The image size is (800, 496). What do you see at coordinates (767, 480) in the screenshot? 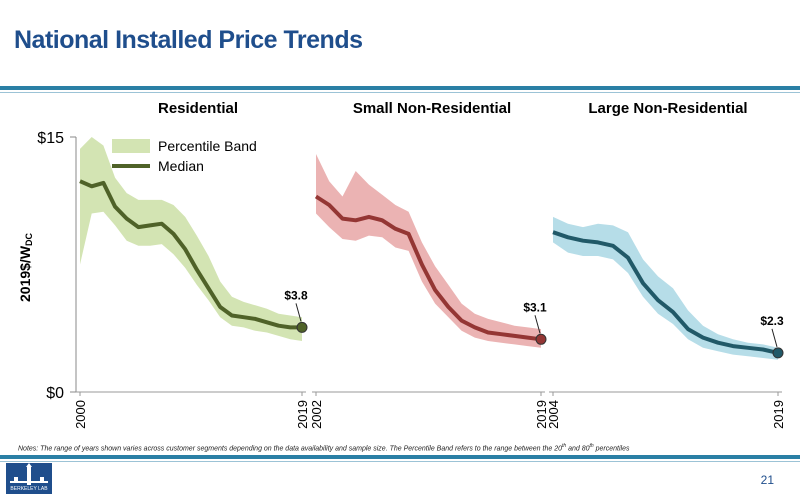
I see `page-number: 21` at bounding box center [767, 480].